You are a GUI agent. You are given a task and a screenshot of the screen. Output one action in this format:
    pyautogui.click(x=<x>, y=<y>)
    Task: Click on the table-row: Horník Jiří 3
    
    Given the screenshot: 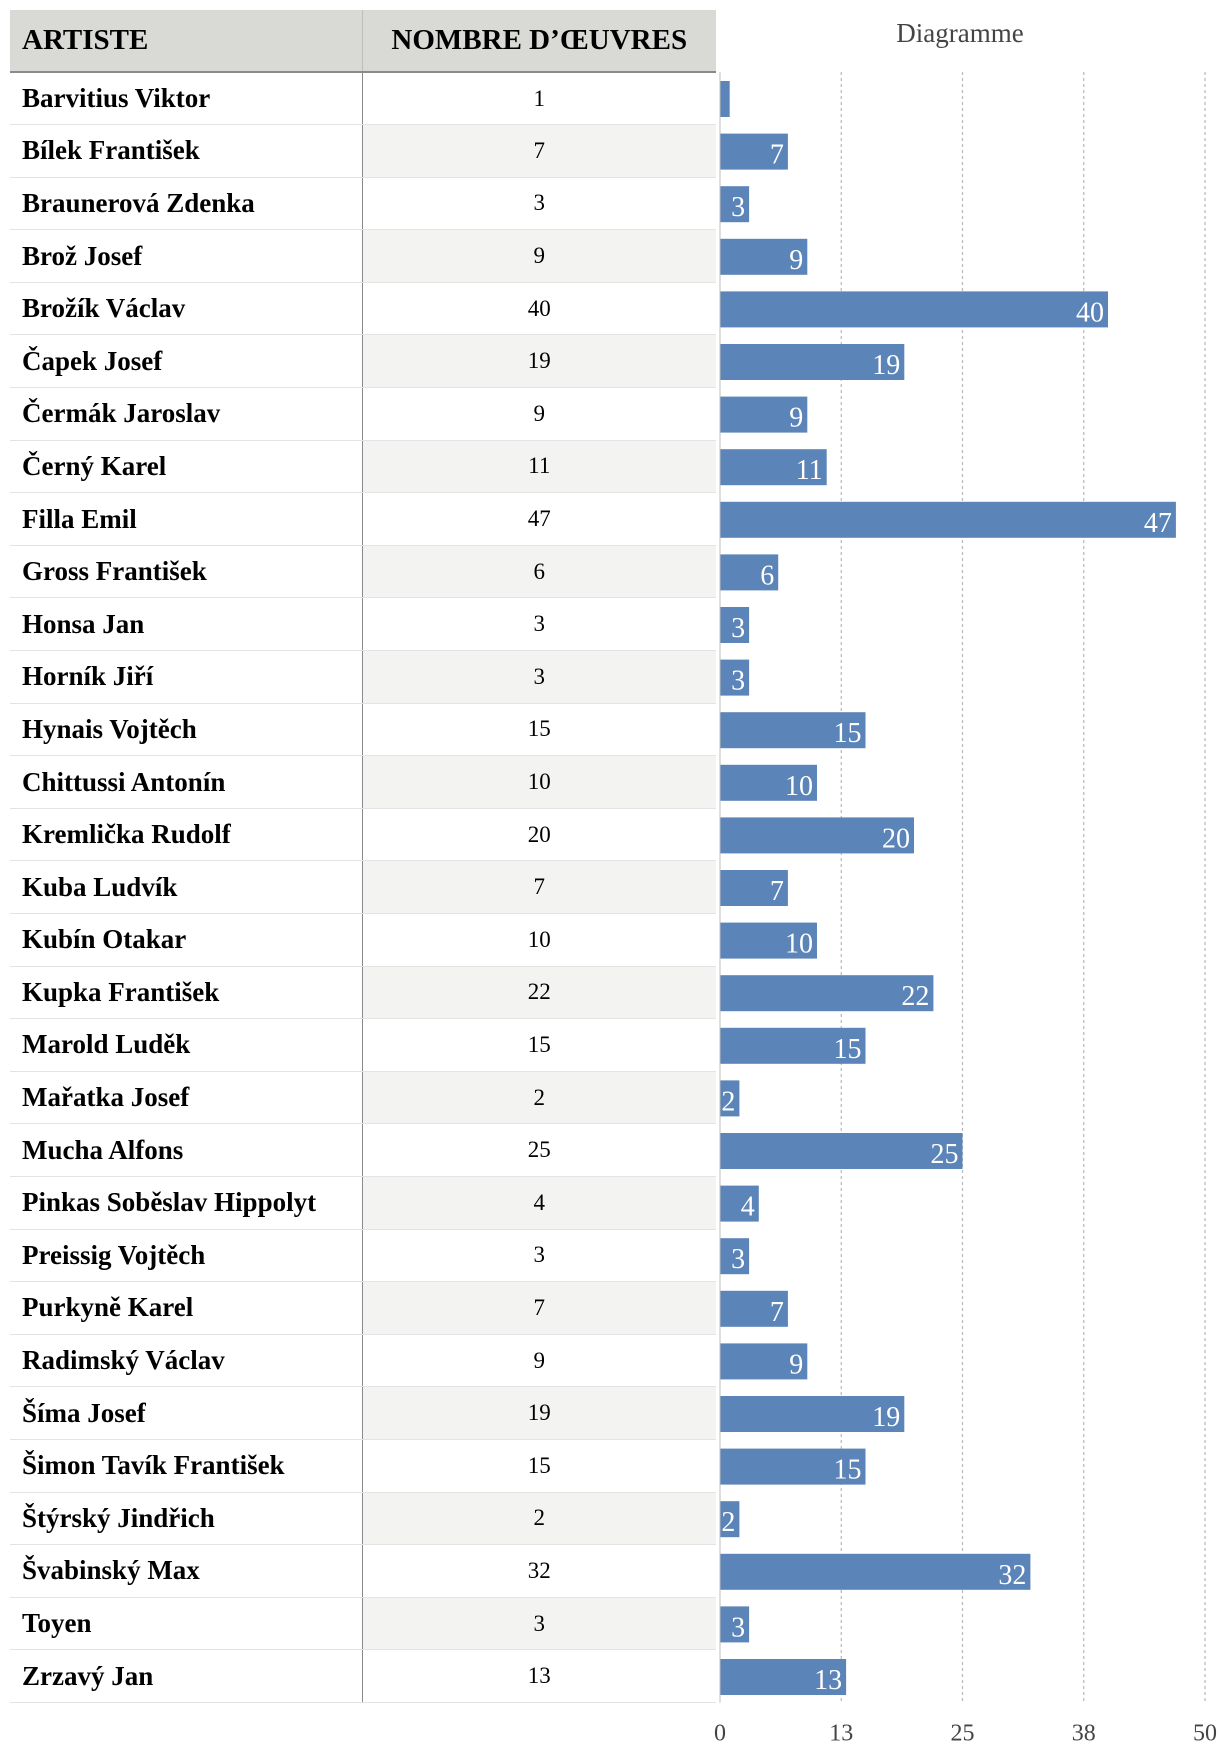 What is the action you would take?
    pyautogui.click(x=363, y=677)
    